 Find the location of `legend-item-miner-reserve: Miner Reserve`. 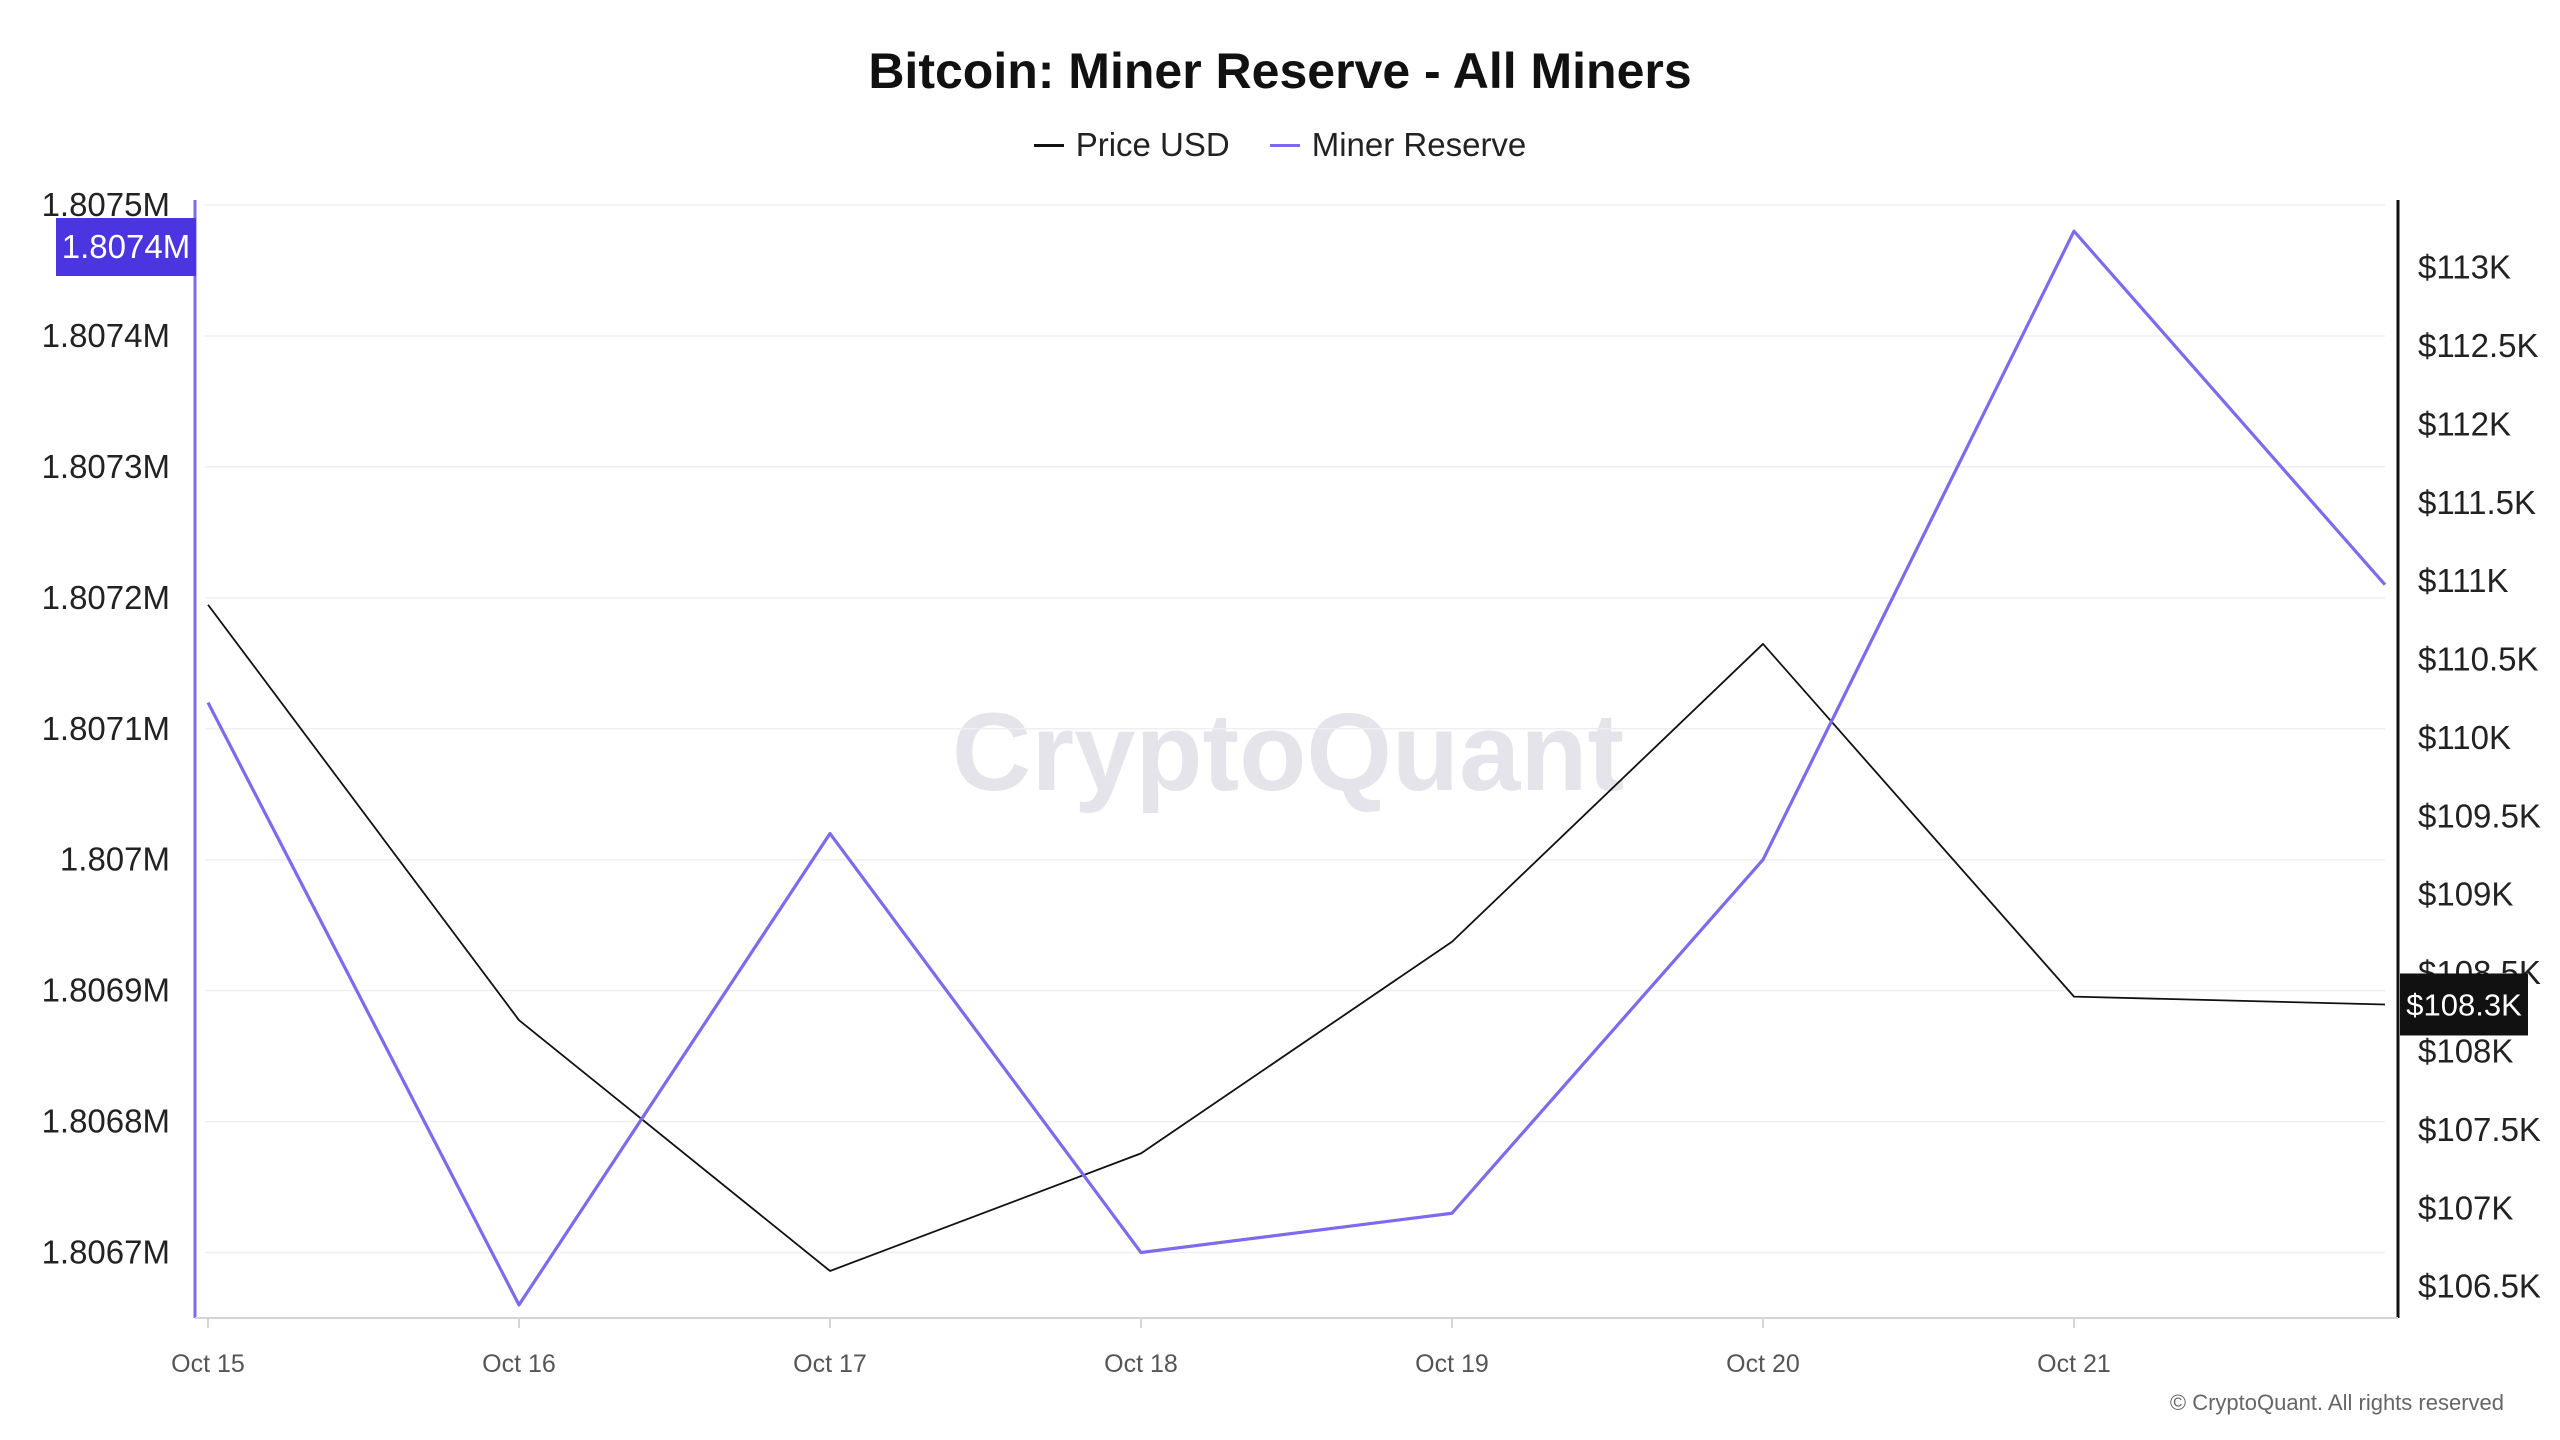

legend-item-miner-reserve: Miner Reserve is located at coordinates (1398, 145).